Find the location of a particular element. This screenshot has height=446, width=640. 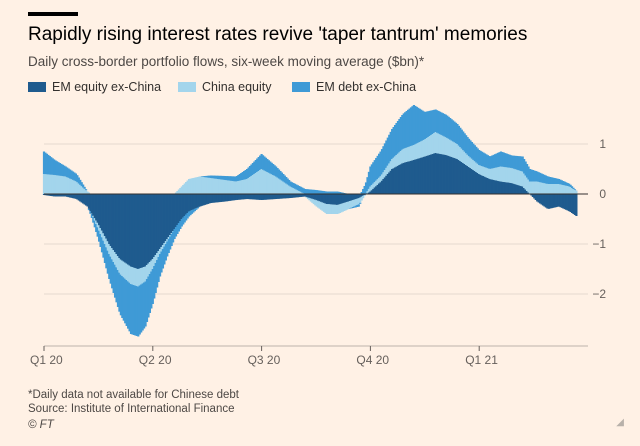

x-tick-label: Q1 20 is located at coordinates (46, 360).